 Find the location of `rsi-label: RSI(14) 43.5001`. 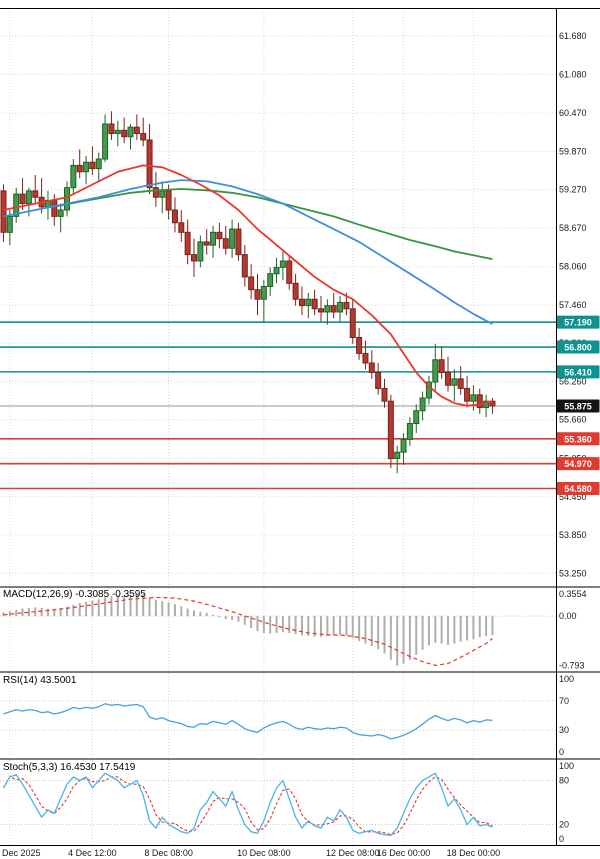

rsi-label: RSI(14) 43.5001 is located at coordinates (40, 680).